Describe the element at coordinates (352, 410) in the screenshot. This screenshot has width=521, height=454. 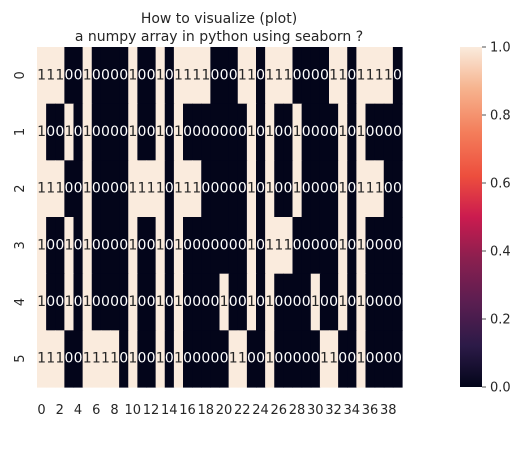
I see `x-tick-label: 34` at that location.